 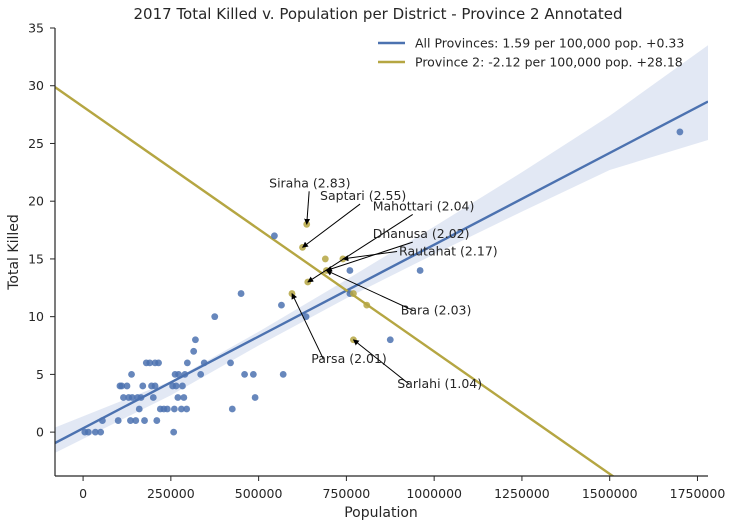 I want to click on y-axis: 0 5 10 15 20 25 30 35, so click(x=42, y=248).